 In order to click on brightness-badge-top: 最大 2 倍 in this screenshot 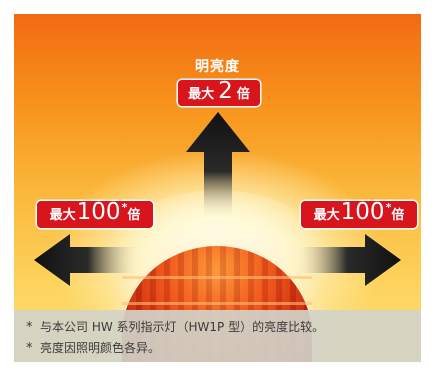, I will do `click(219, 93)`.